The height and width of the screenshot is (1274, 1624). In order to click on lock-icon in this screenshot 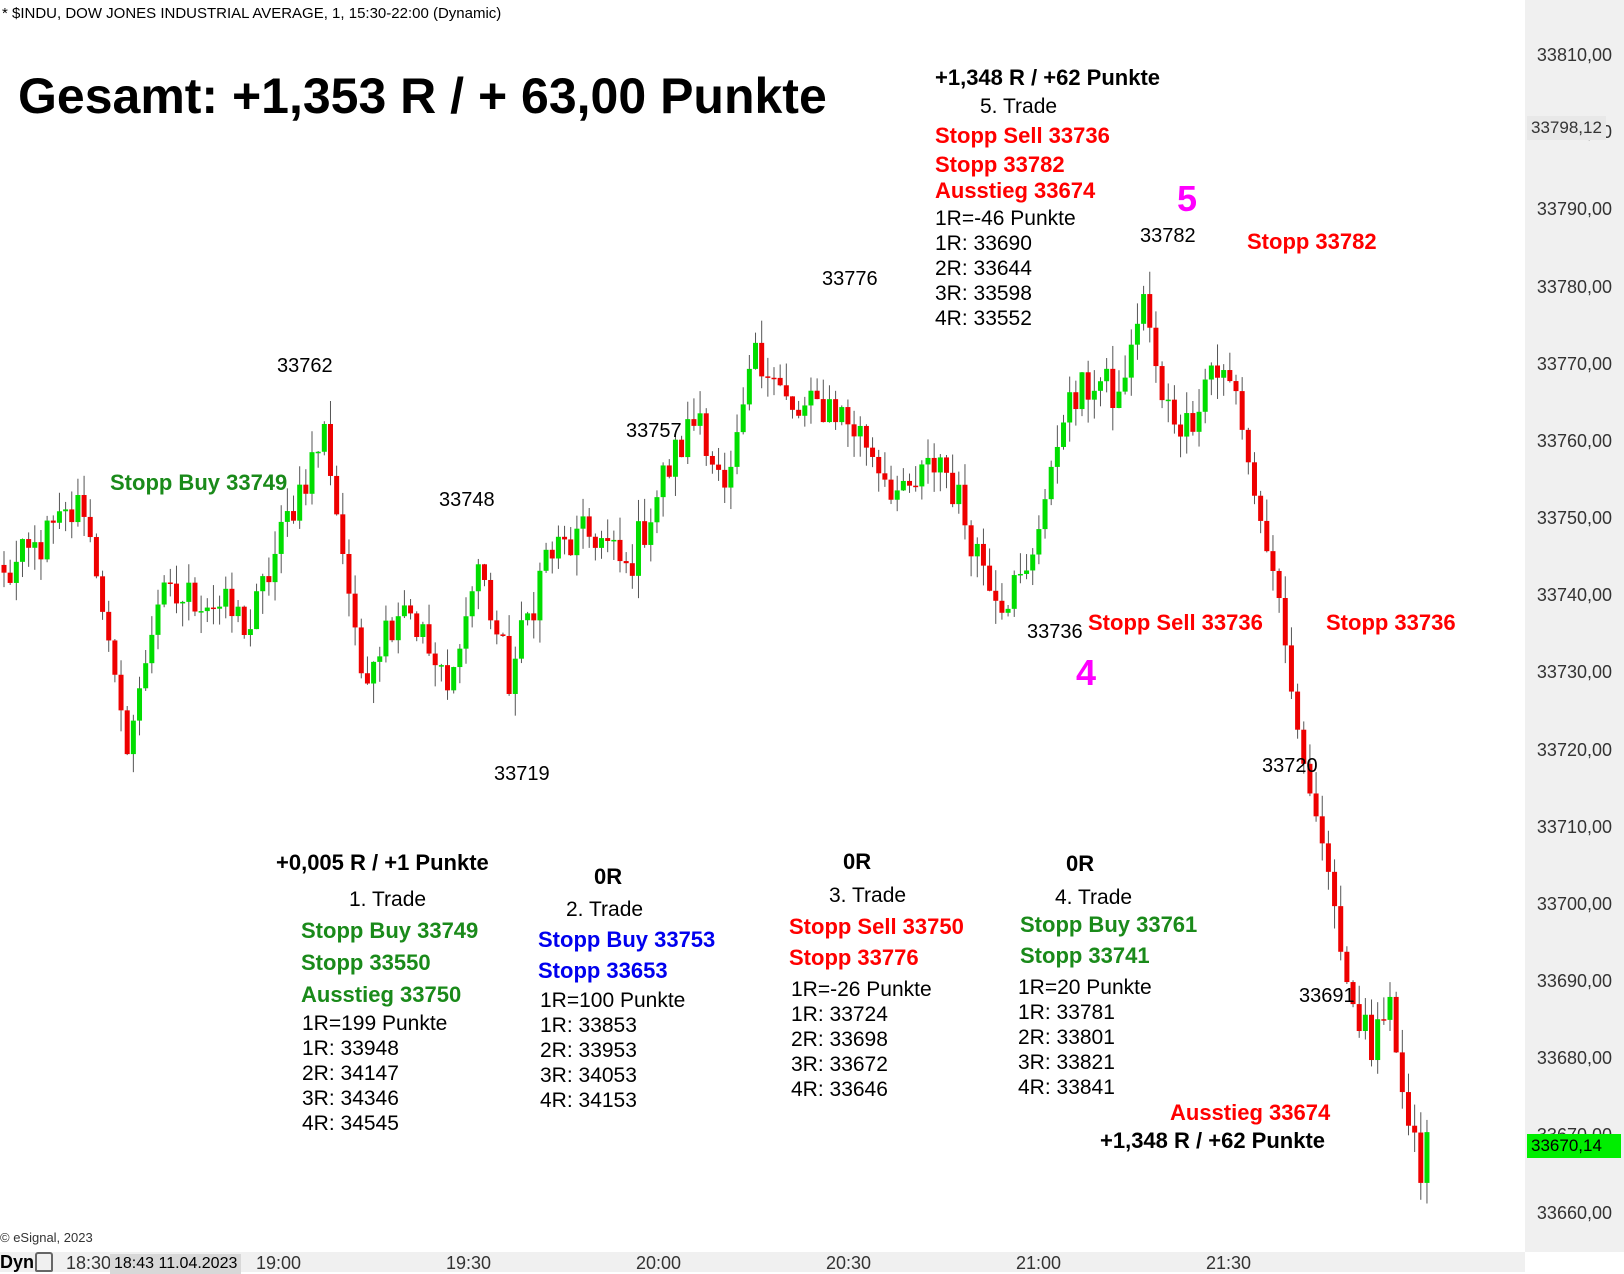, I will do `click(44, 1262)`.